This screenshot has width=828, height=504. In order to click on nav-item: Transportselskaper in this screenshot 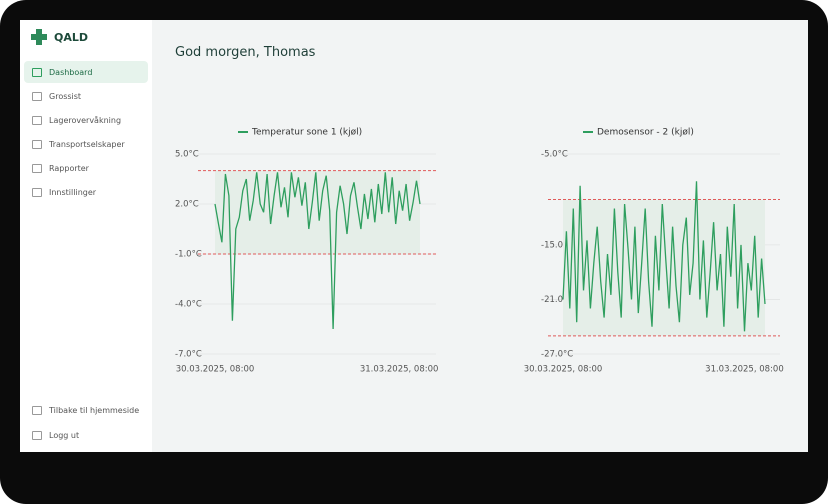, I will do `click(86, 144)`.